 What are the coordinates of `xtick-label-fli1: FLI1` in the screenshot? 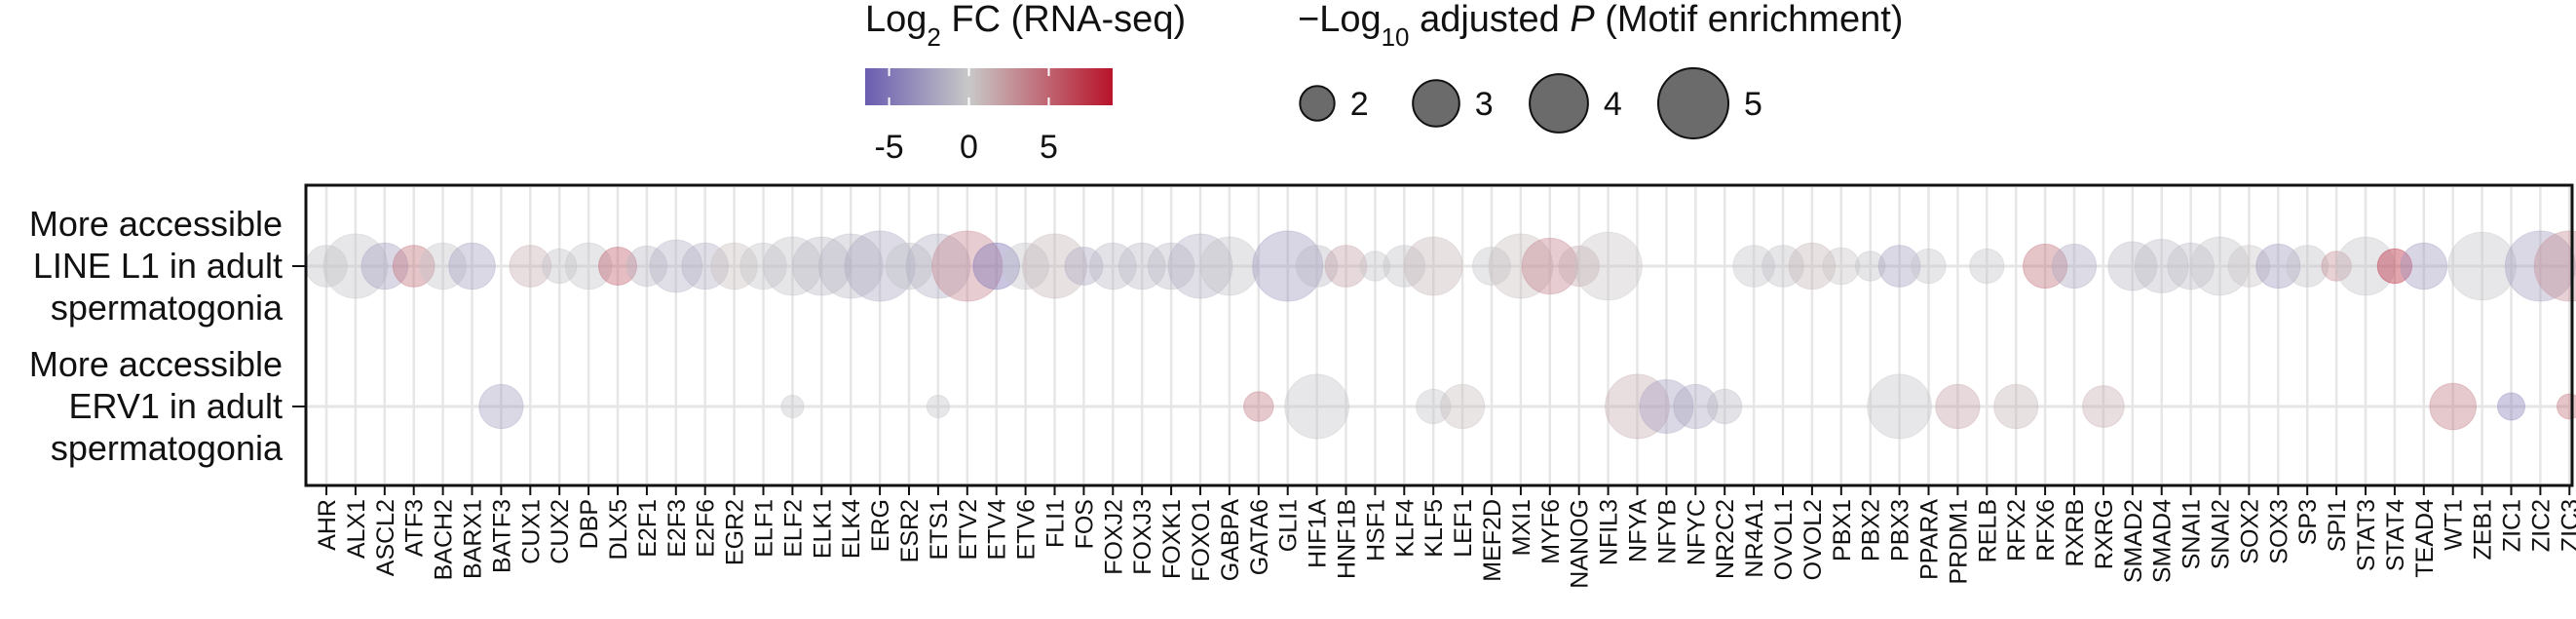 It's located at (1056, 523).